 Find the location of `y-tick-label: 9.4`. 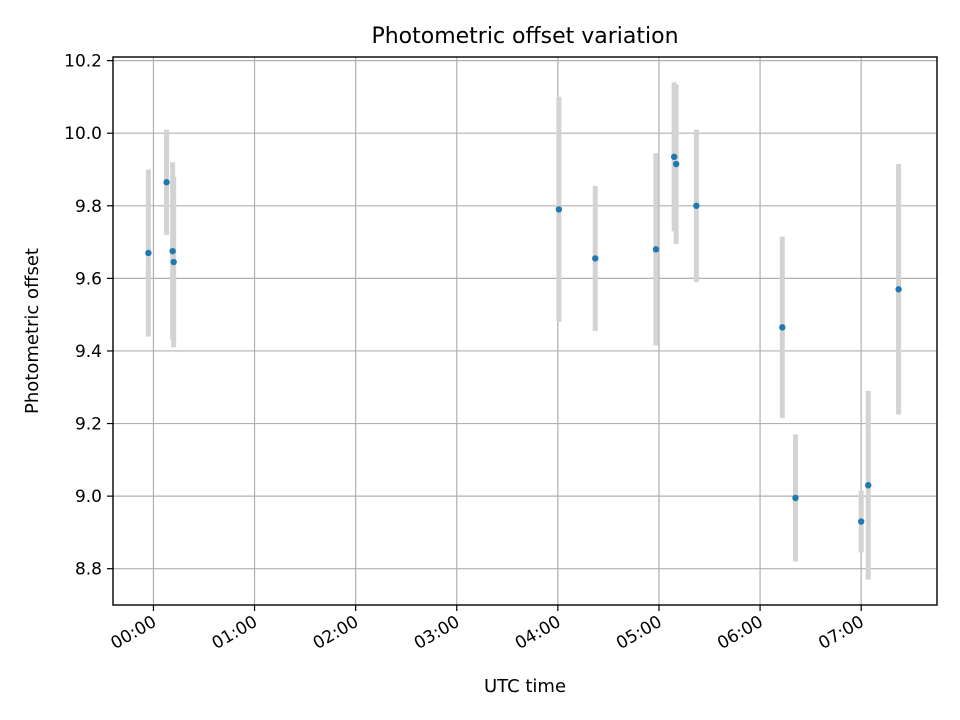

y-tick-label: 9.4 is located at coordinates (88, 352).